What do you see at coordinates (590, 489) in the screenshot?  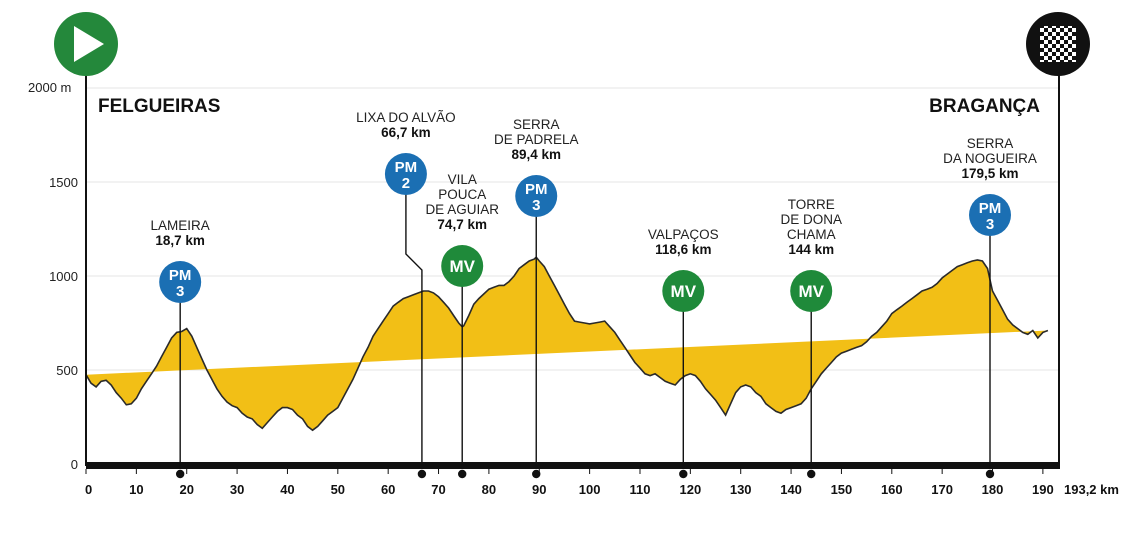 I see `x-tick-label: 100` at bounding box center [590, 489].